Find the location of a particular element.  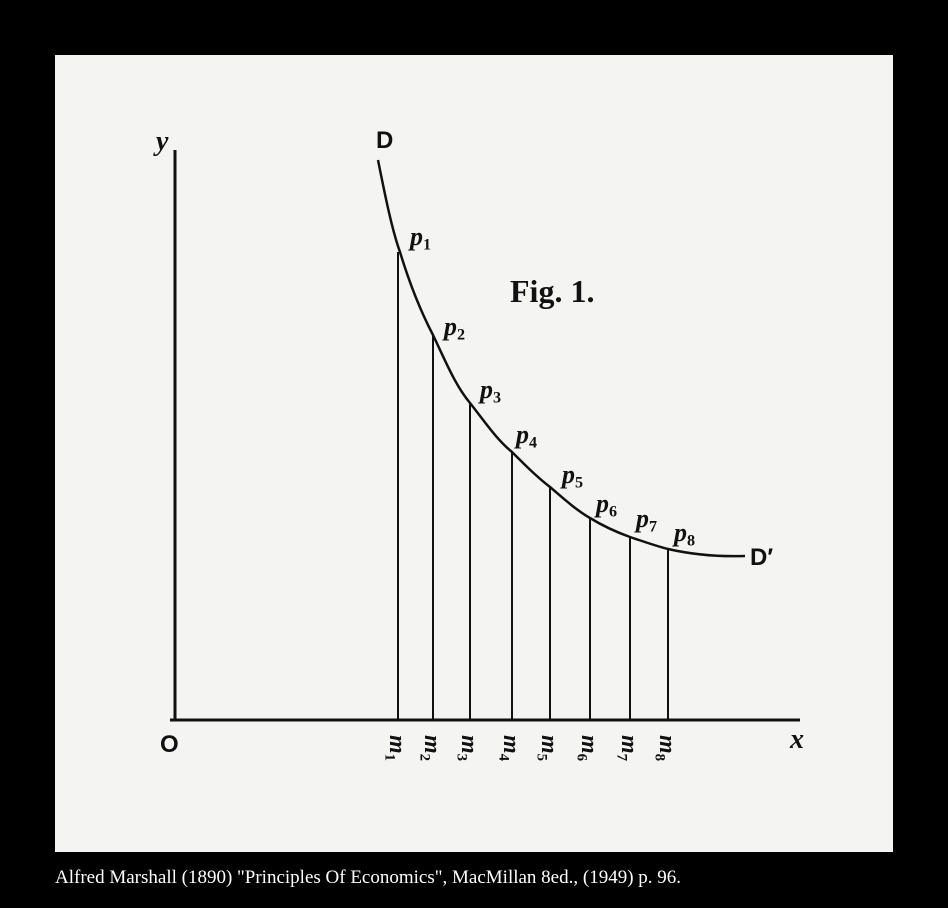

quantity-text: m2 is located at coordinates (431, 748).